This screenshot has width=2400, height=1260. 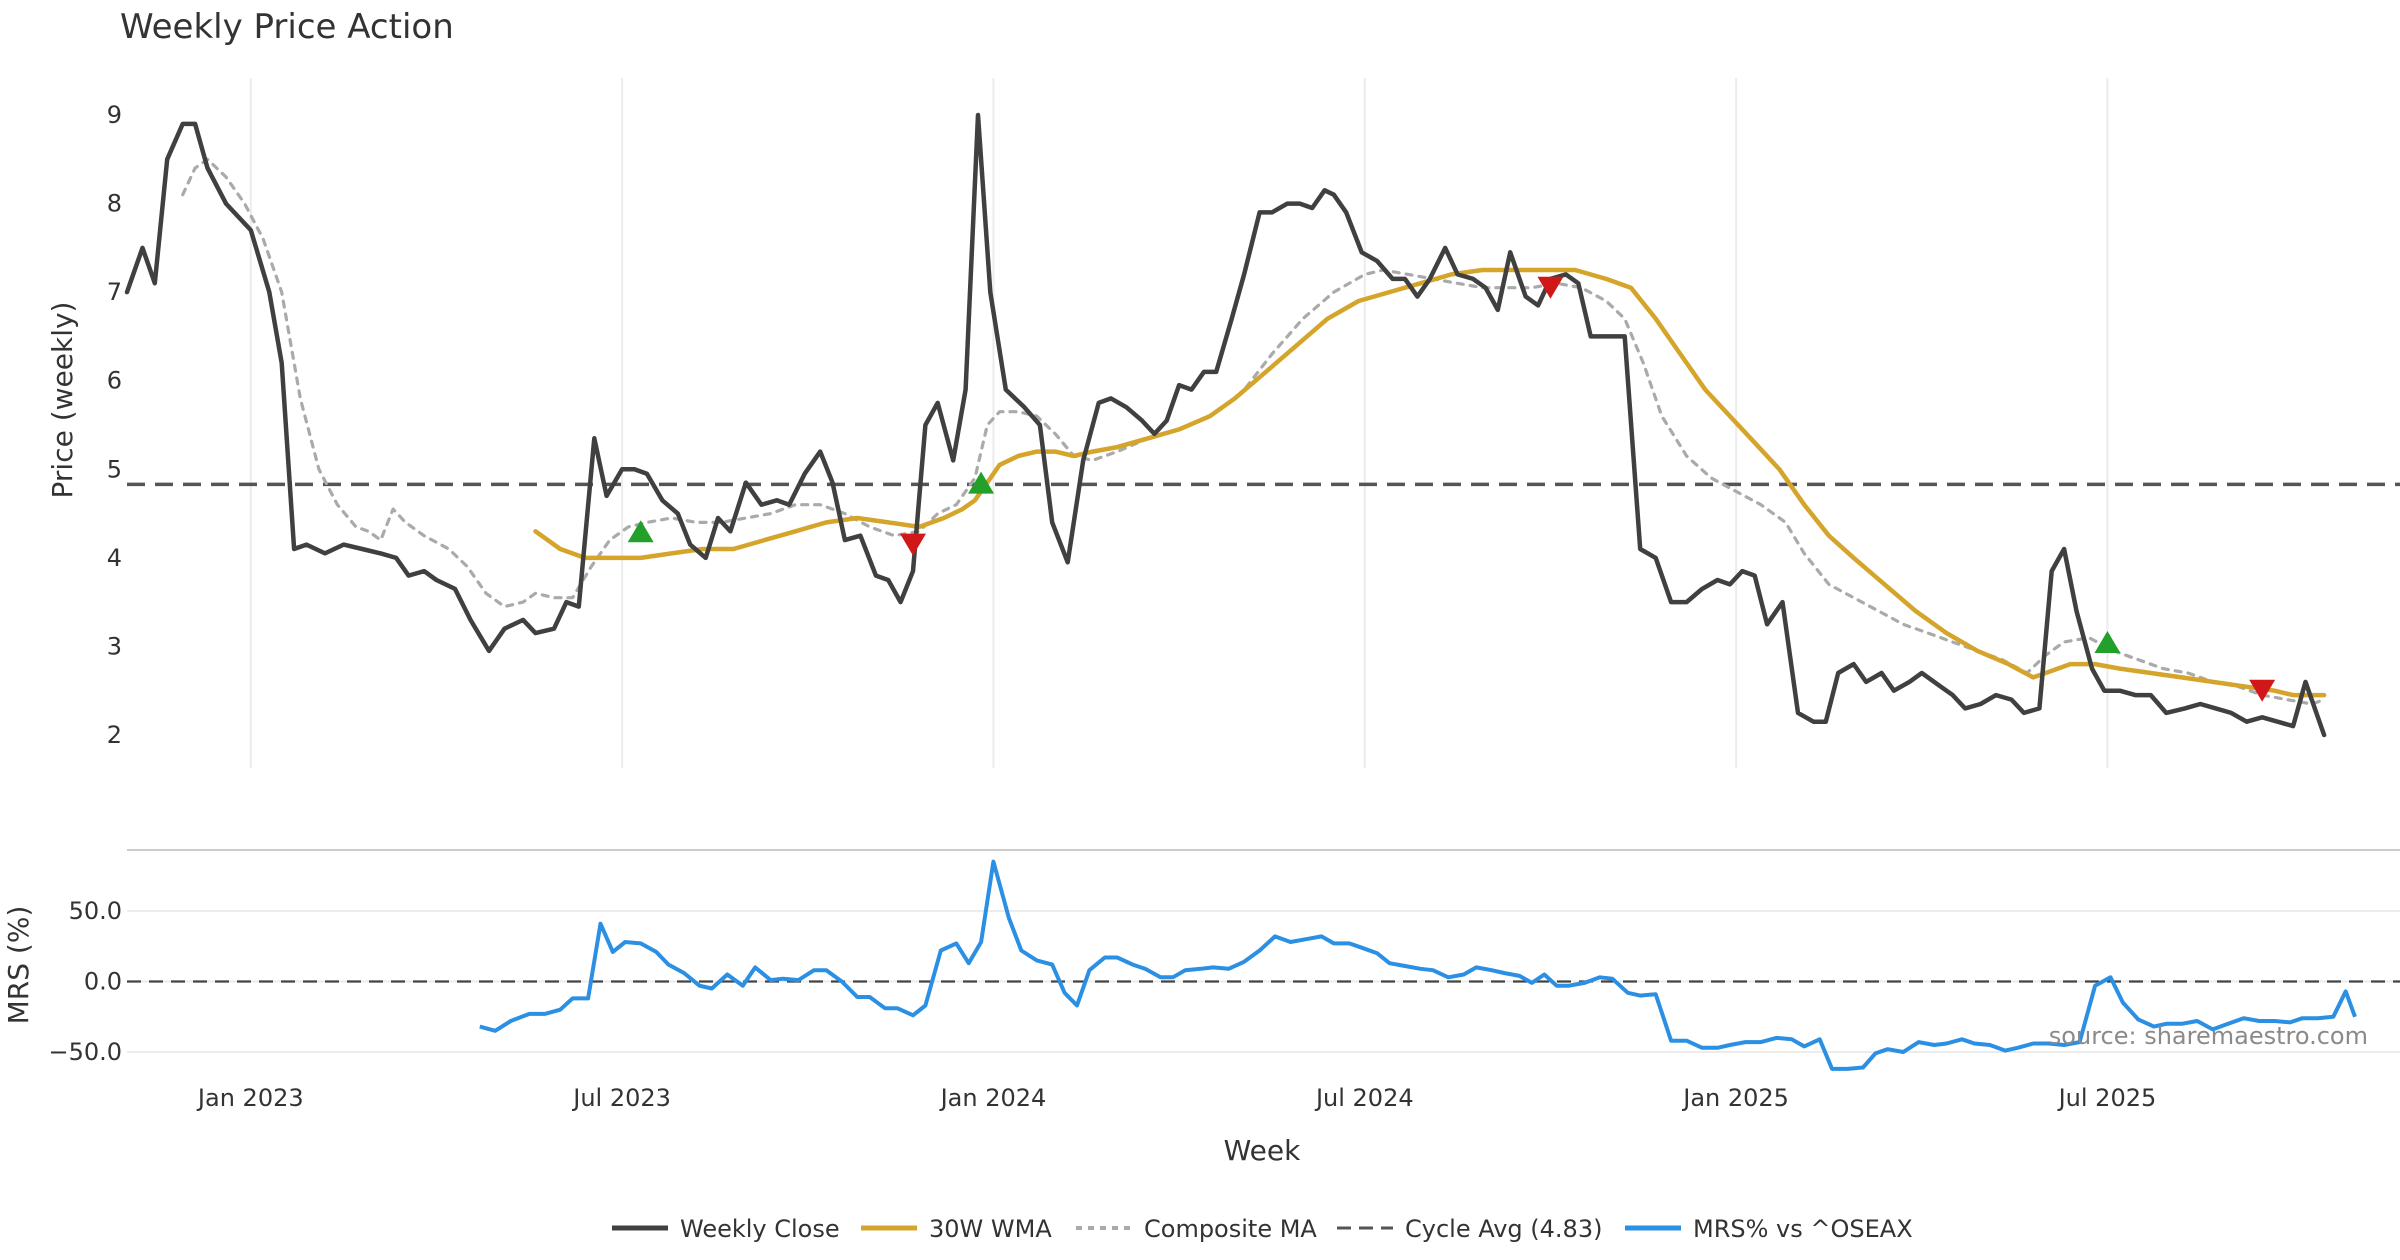 I want to click on x-tick-label: Jul 2023, so click(x=621, y=1098).